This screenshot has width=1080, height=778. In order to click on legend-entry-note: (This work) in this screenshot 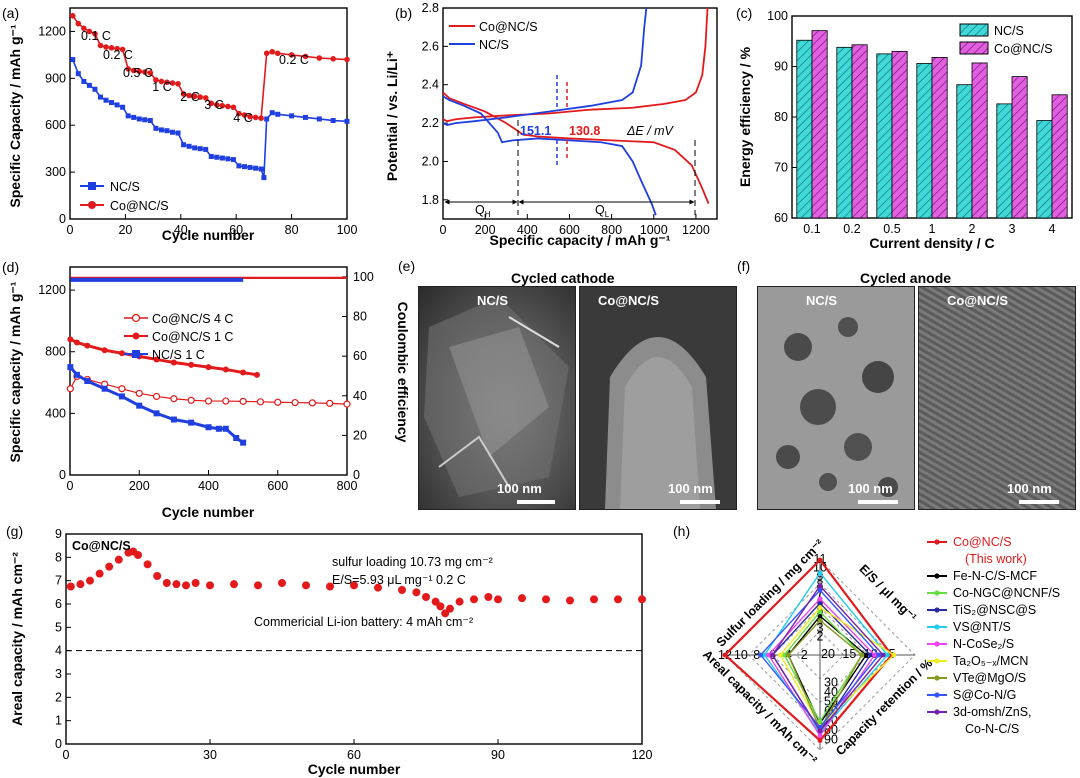, I will do `click(996, 559)`.